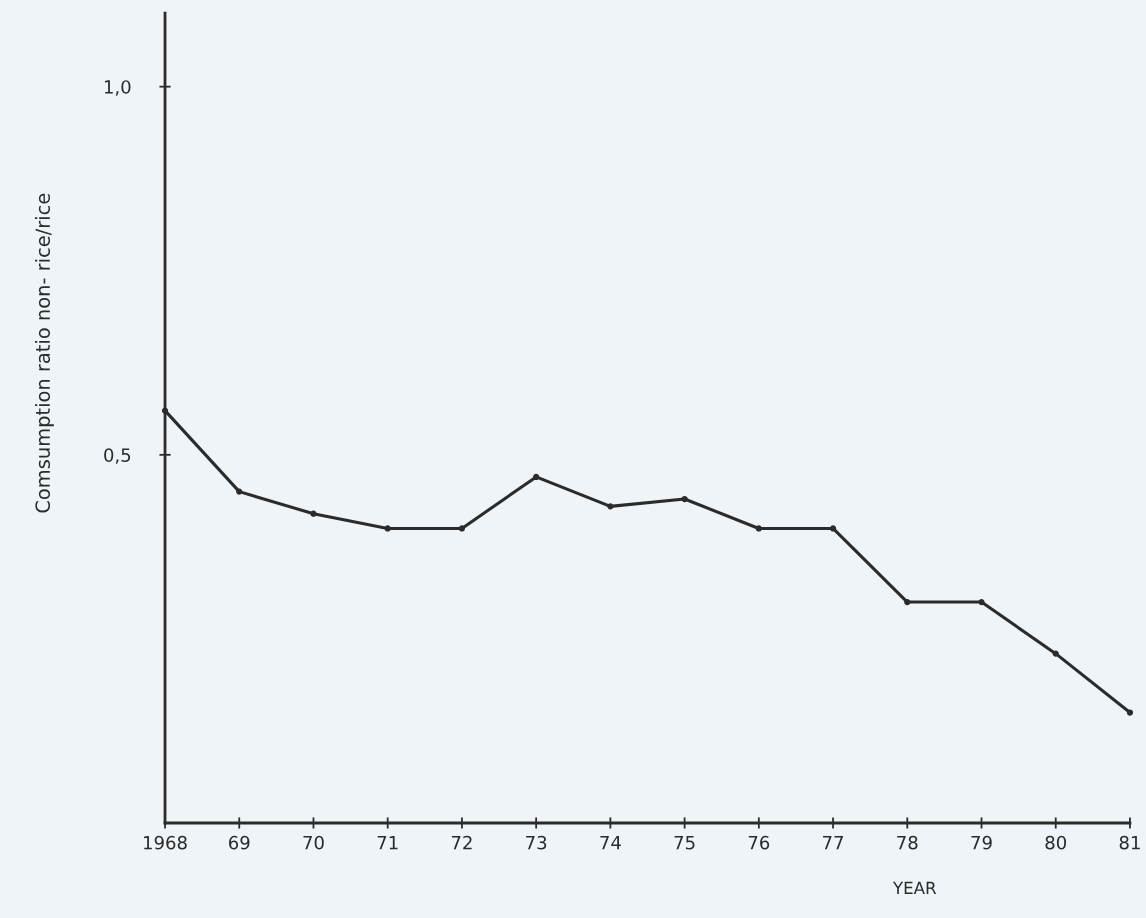 Image resolution: width=1146 pixels, height=918 pixels. Describe the element at coordinates (833, 843) in the screenshot. I see `x-tick-label: 77` at that location.